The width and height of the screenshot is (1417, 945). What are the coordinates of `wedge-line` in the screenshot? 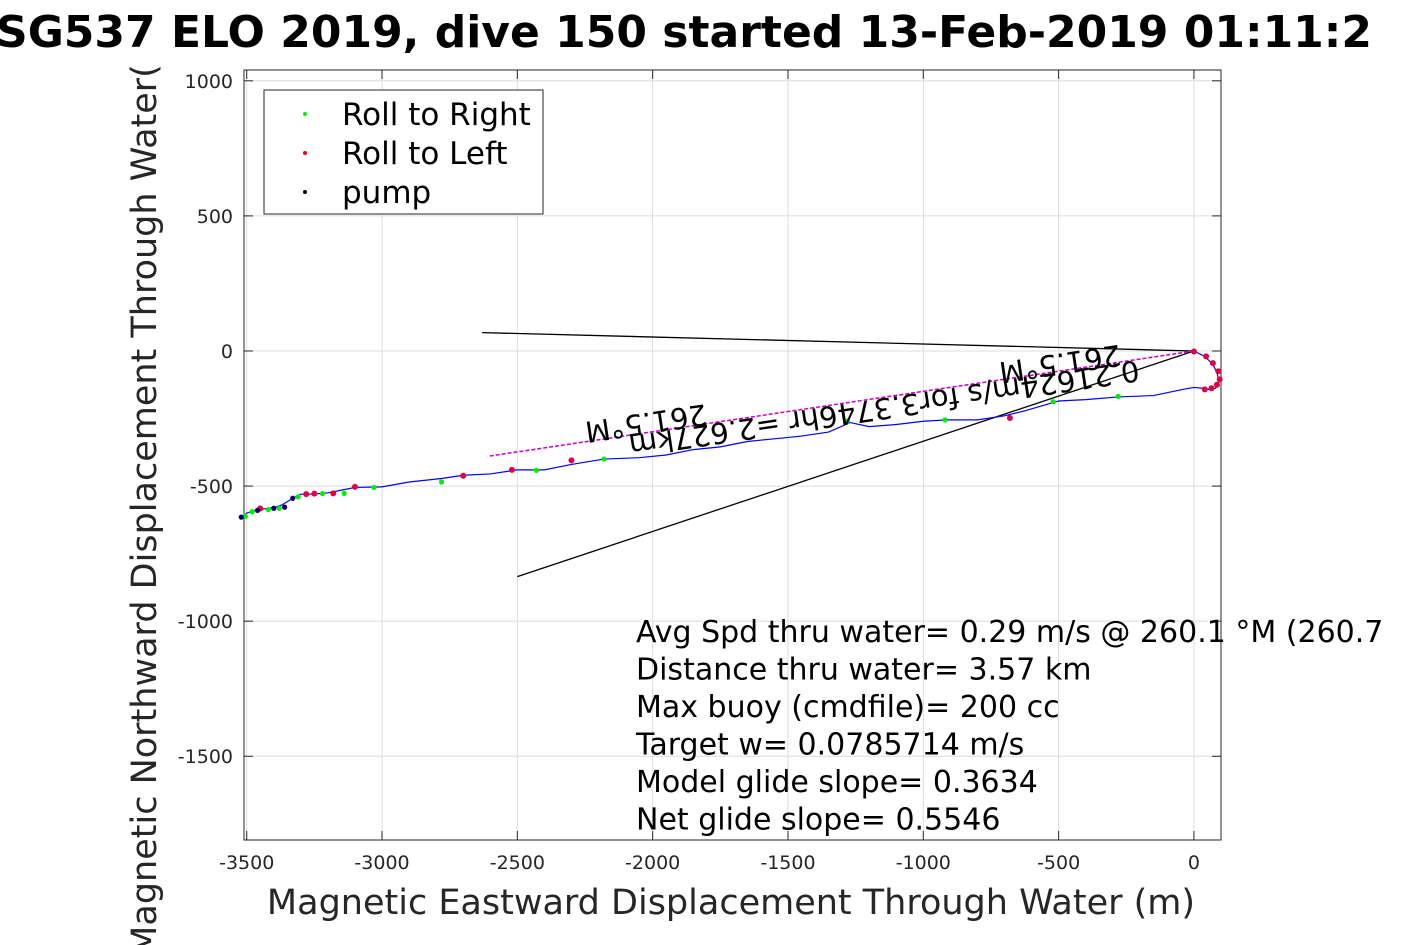 It's located at (856, 464).